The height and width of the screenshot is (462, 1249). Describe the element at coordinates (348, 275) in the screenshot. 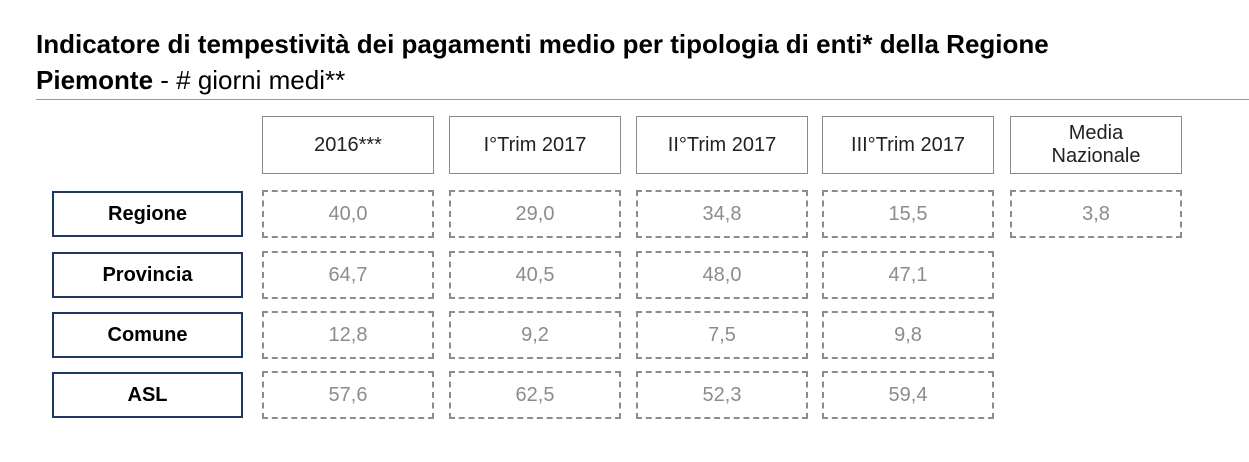

I see `data-cell: 64,7` at that location.